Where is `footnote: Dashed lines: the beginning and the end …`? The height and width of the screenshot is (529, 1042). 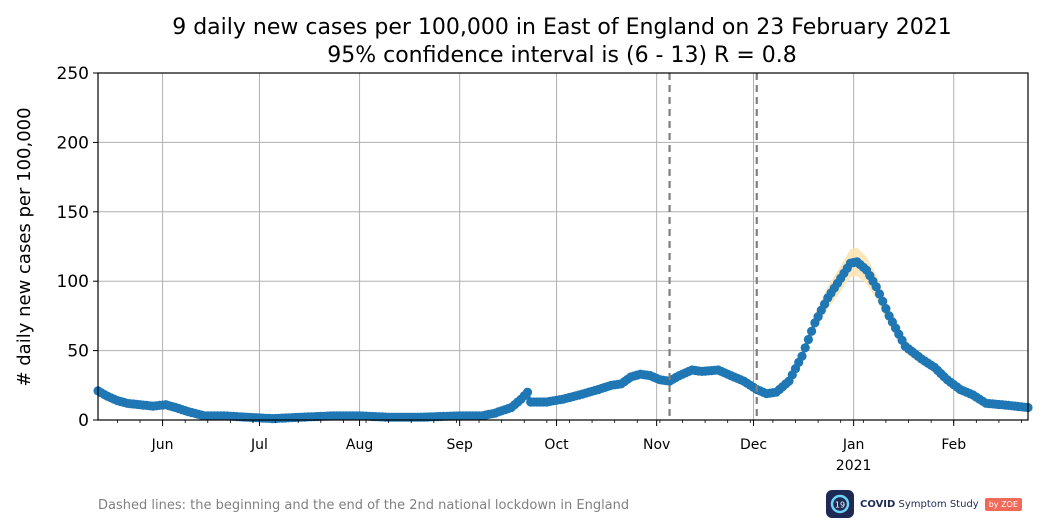 footnote: Dashed lines: the beginning and the end … is located at coordinates (364, 505).